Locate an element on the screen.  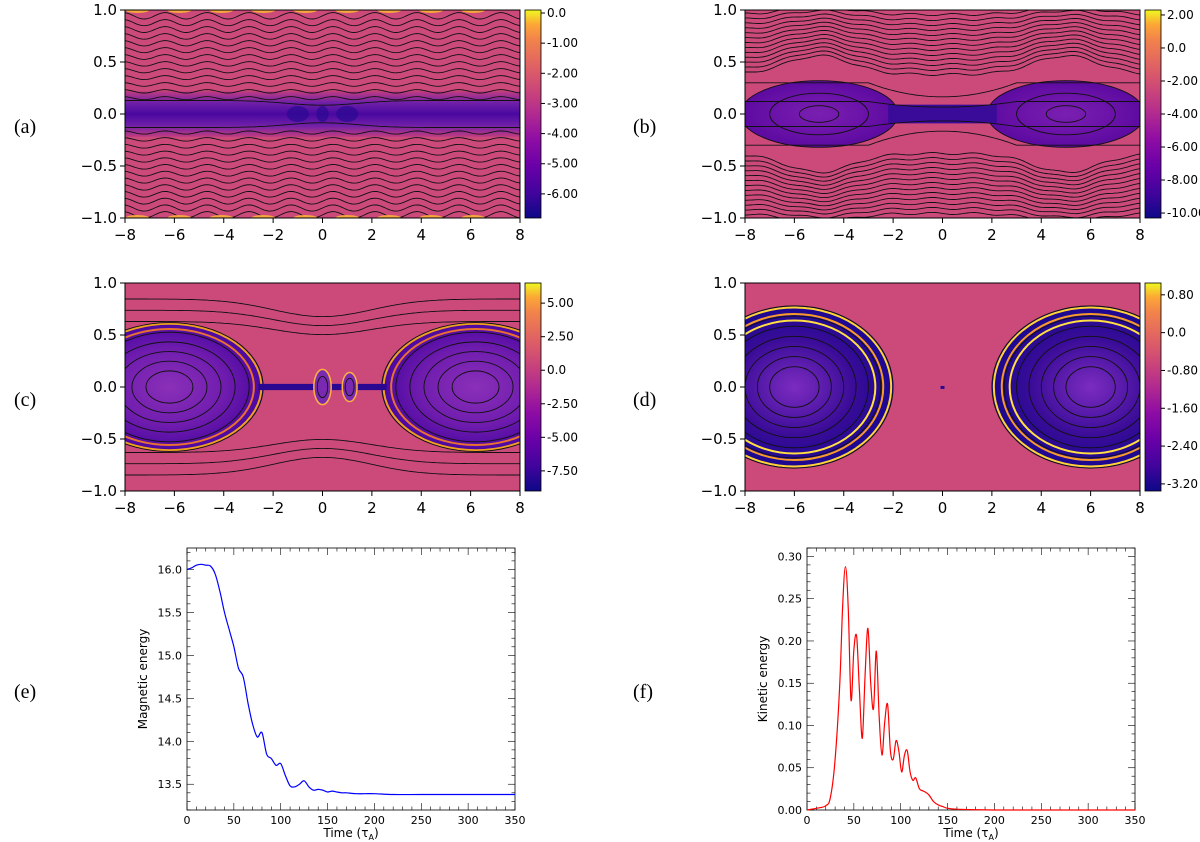
y-tick-label: 0.00 is located at coordinates (790, 810).